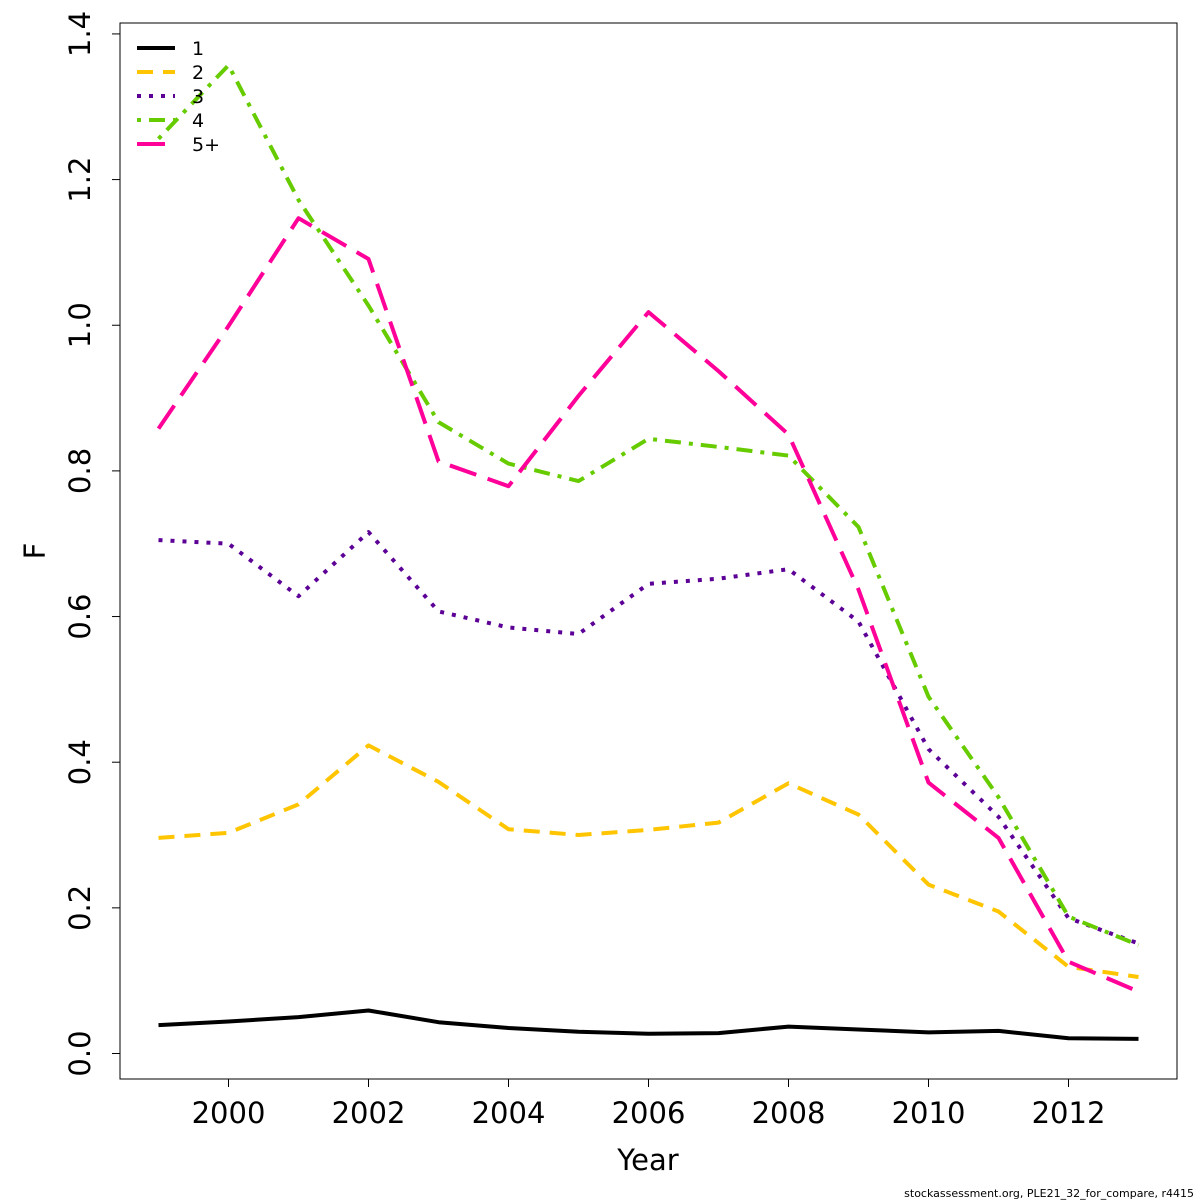  What do you see at coordinates (80, 325) in the screenshot?
I see `y-tick-label: 1.0` at bounding box center [80, 325].